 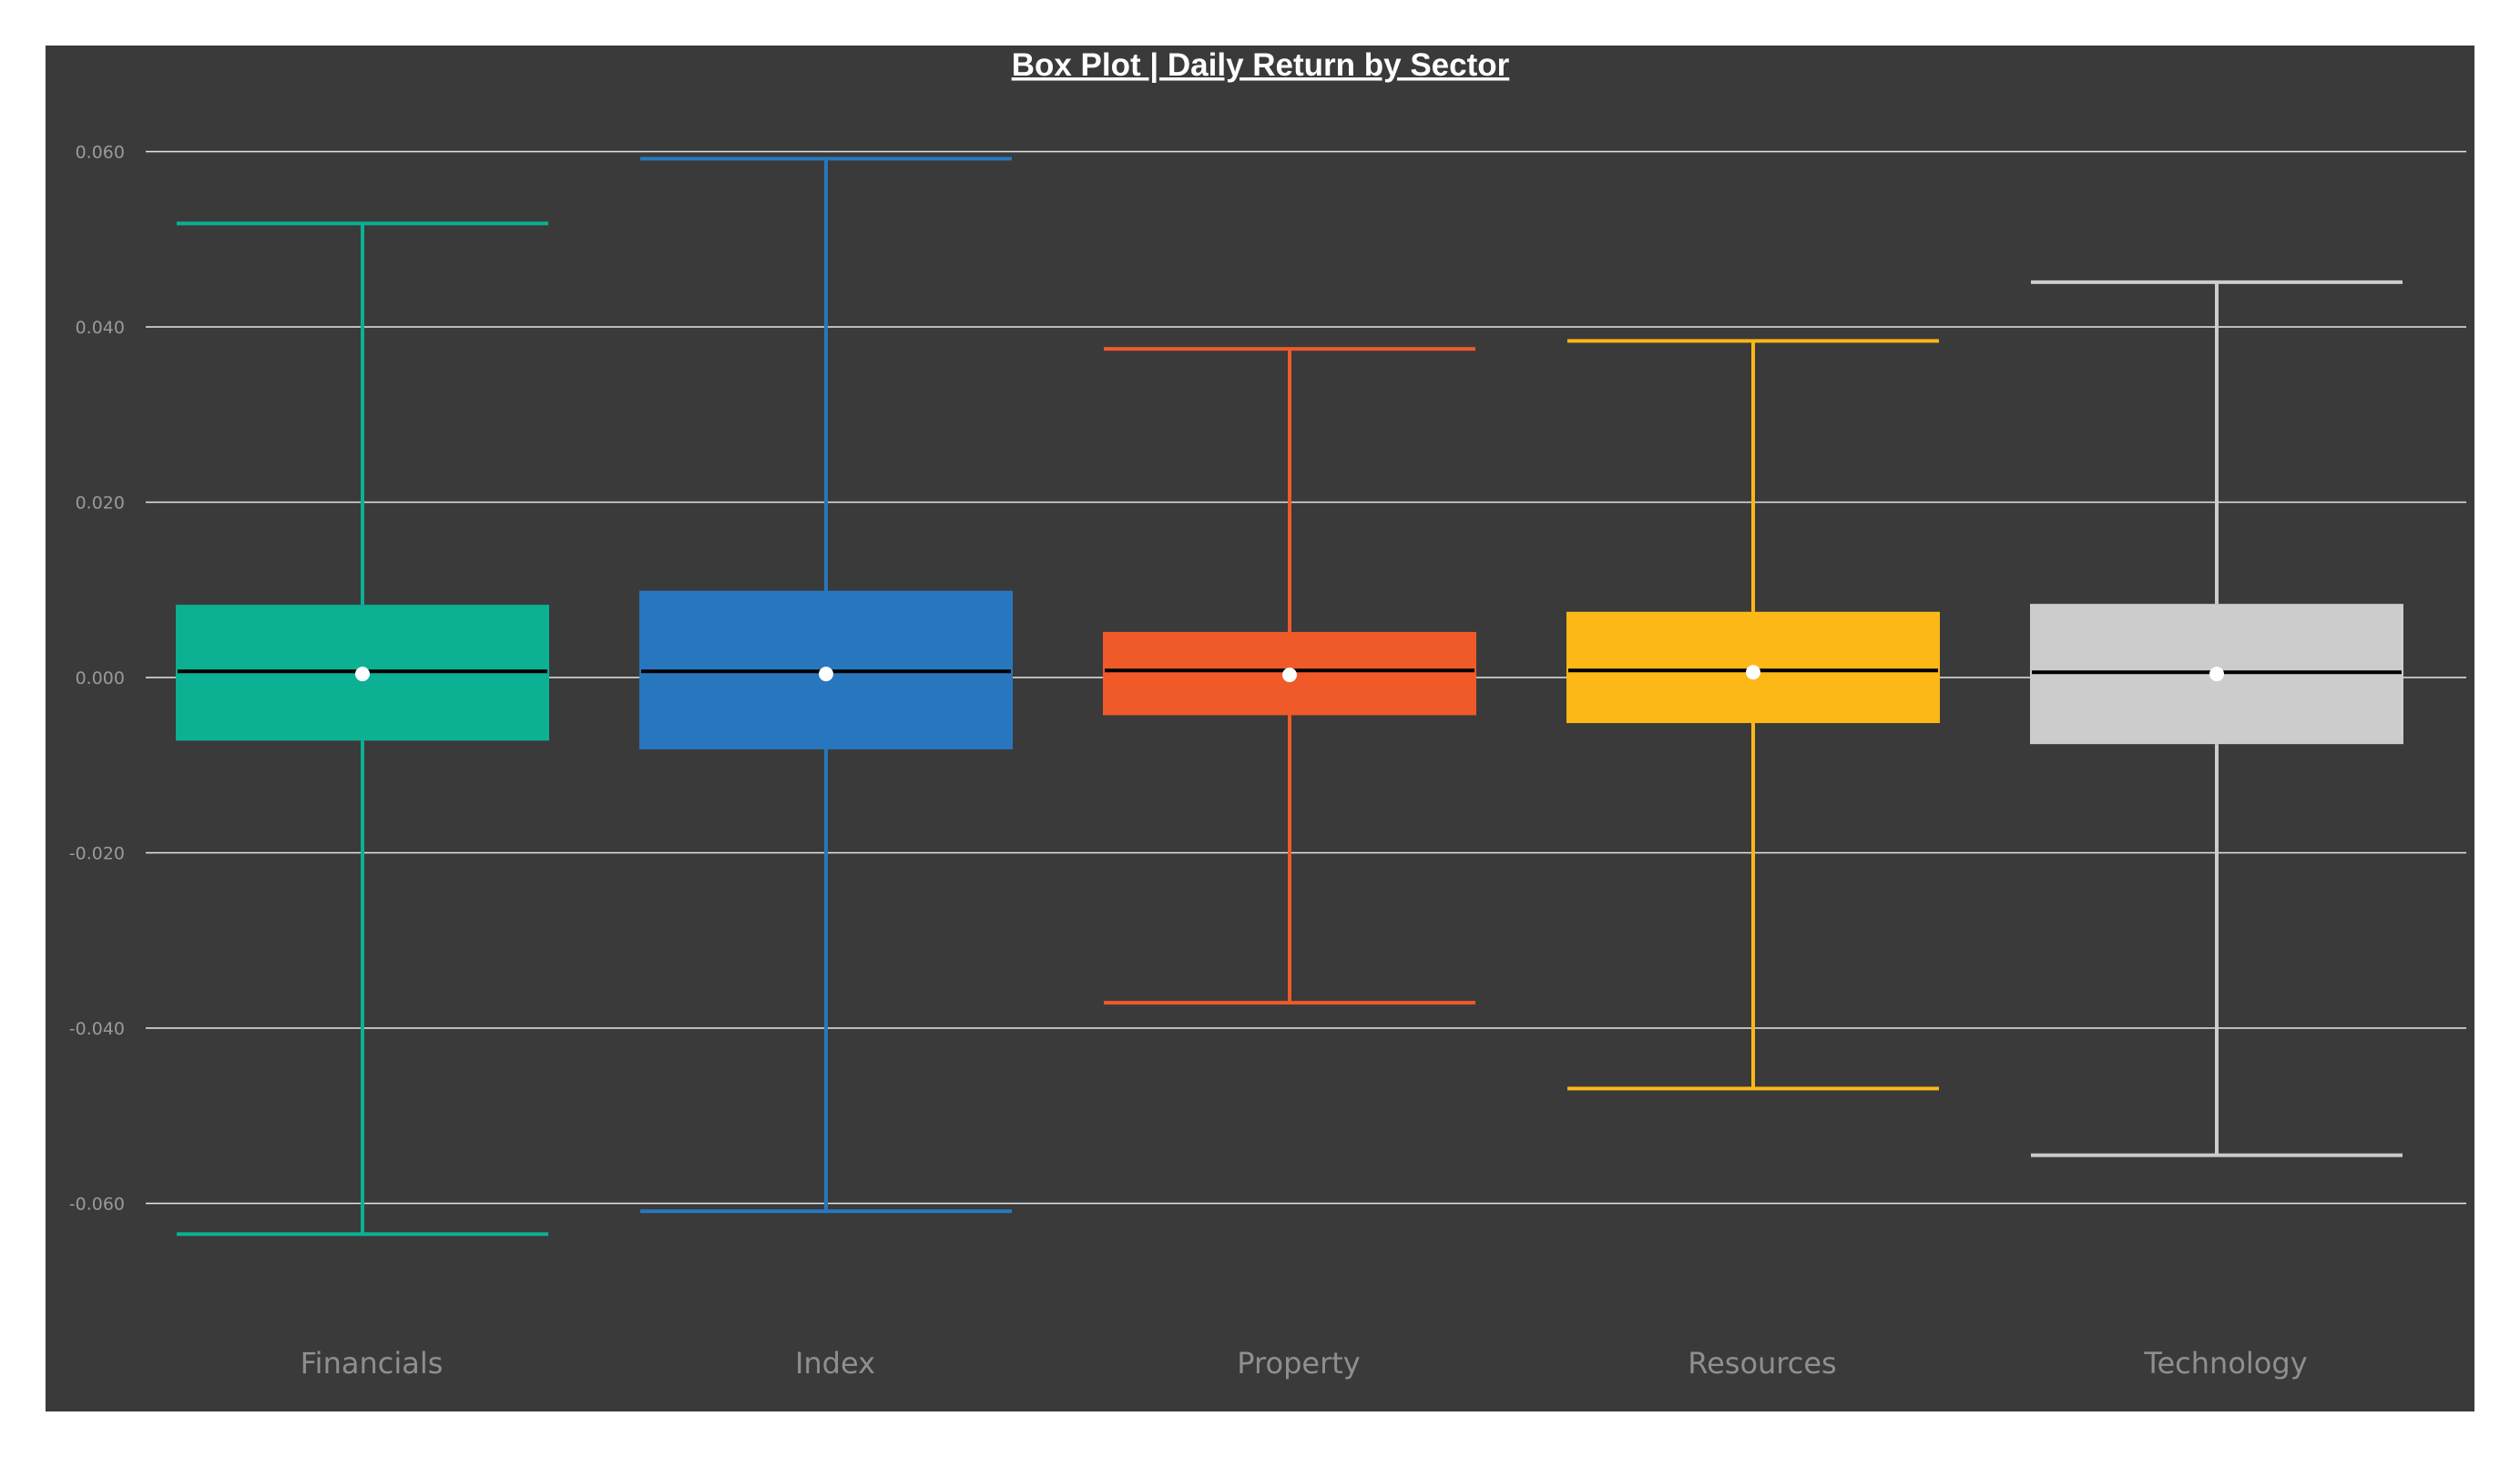 I want to click on y-tick-label: -0.020, so click(x=97, y=854).